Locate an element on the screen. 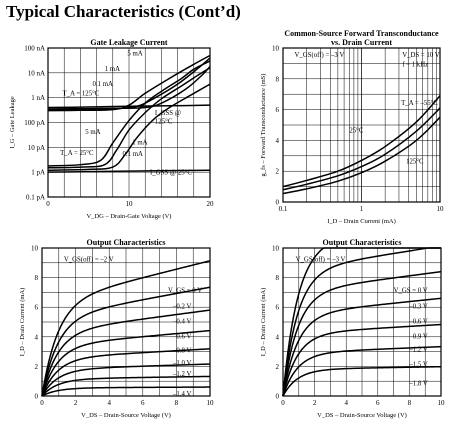 This screenshot has width=460, height=426. output-2-x-tick-label: 0 is located at coordinates (283, 403).